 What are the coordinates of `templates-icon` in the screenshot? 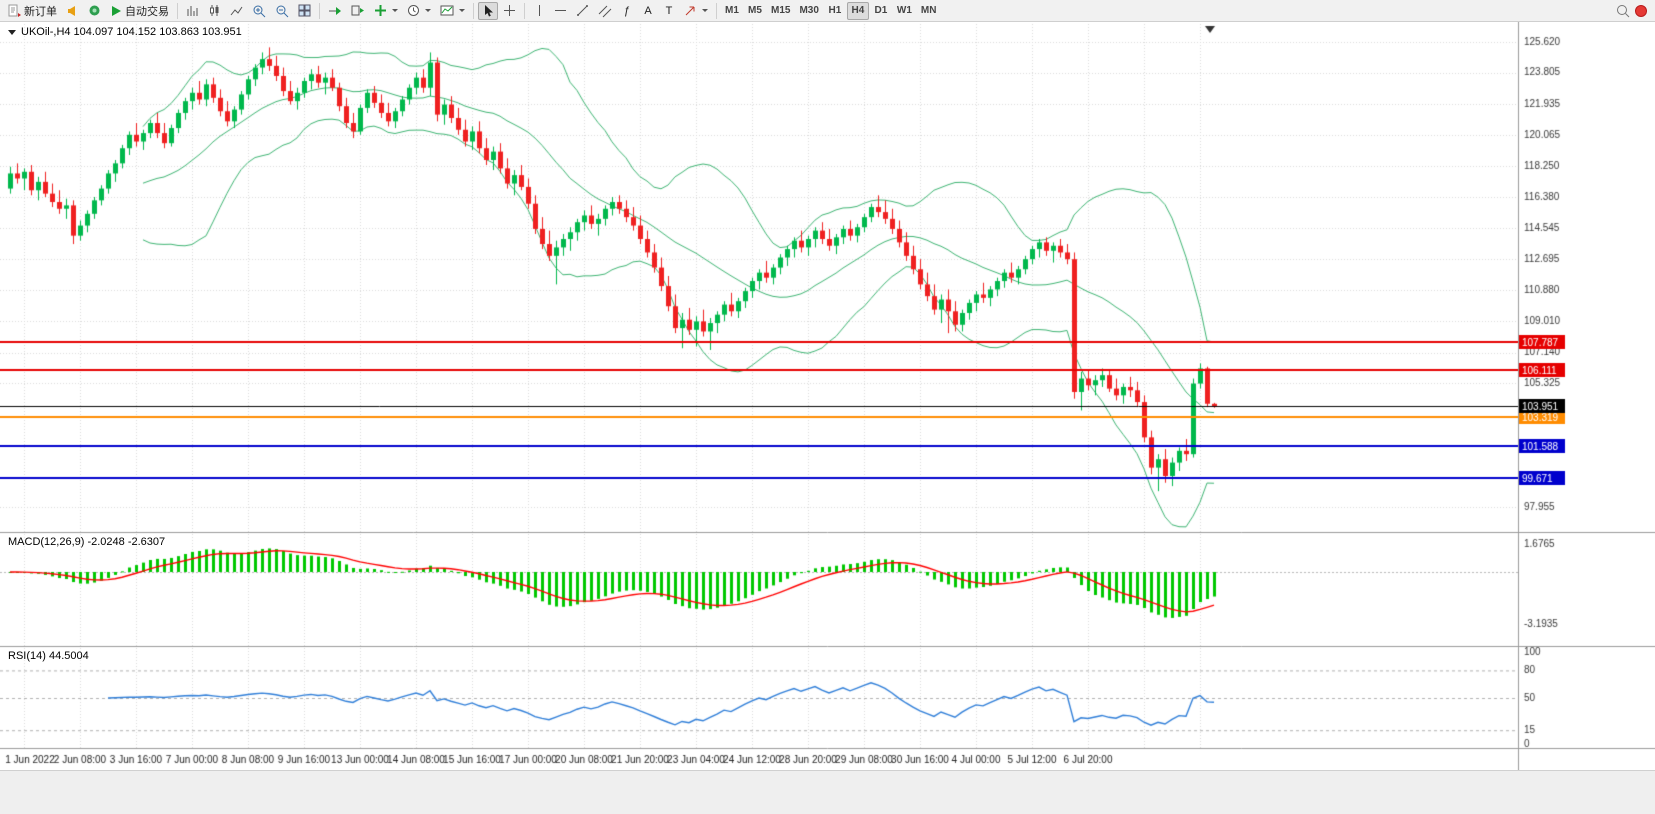 It's located at (447, 10).